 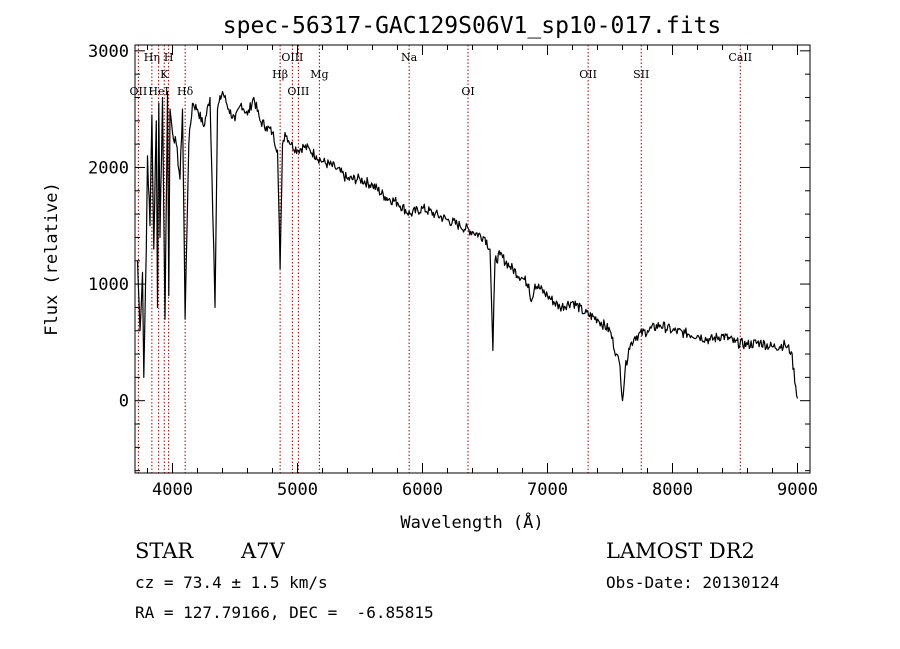 What do you see at coordinates (280, 74) in the screenshot?
I see `spectral-line-label-6: Hβ` at bounding box center [280, 74].